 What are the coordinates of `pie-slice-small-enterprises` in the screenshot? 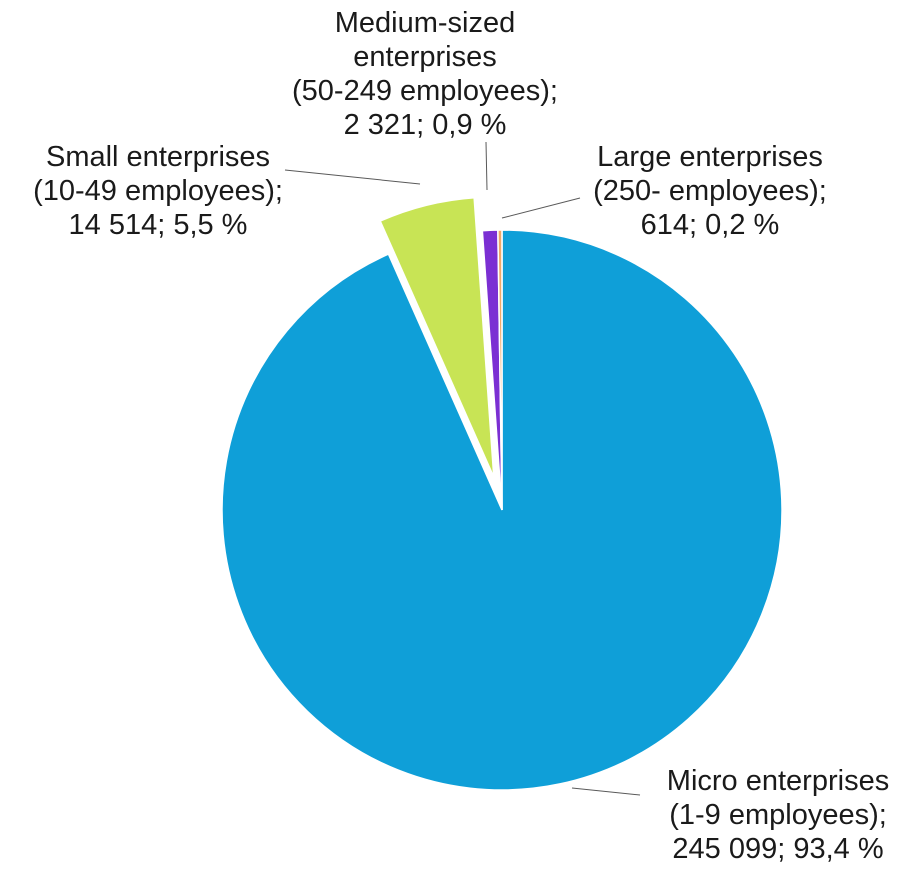 It's located at (437, 337).